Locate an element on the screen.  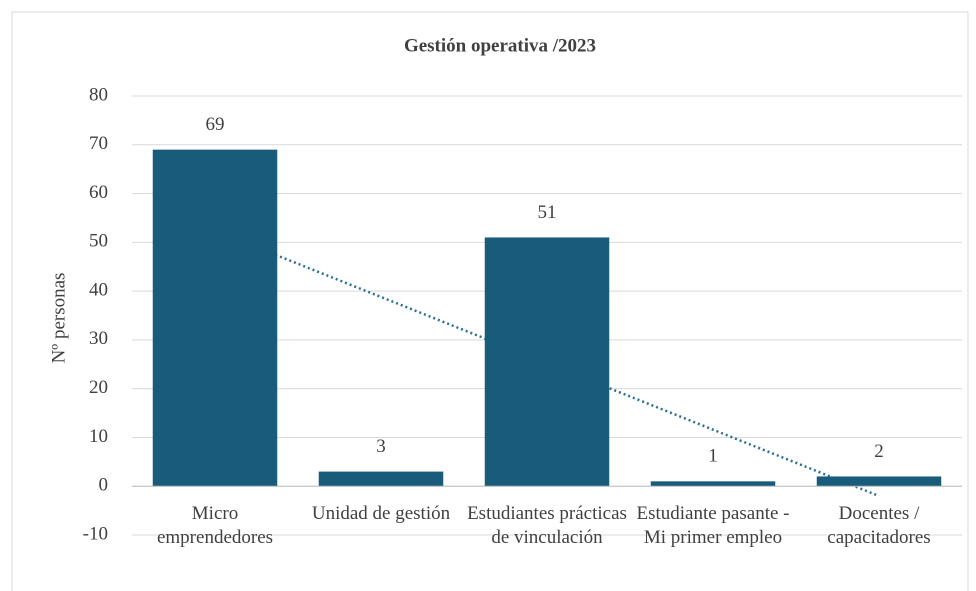
y-tick-label: 10 is located at coordinates (98, 436).